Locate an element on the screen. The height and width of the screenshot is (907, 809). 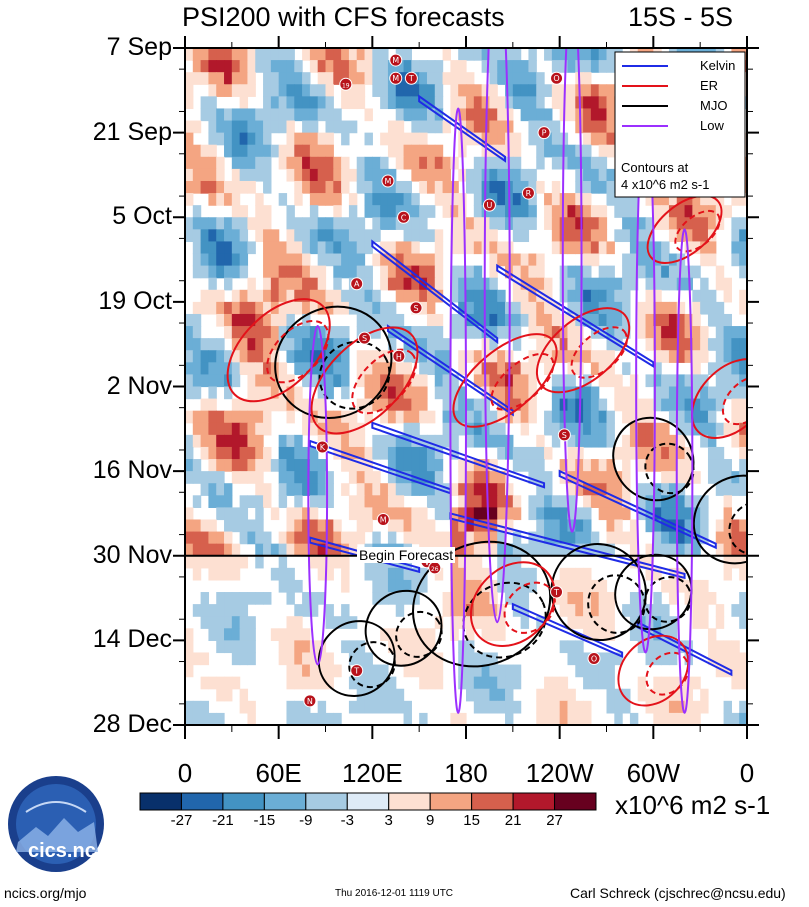
colorbar-swatch is located at coordinates (451, 801).